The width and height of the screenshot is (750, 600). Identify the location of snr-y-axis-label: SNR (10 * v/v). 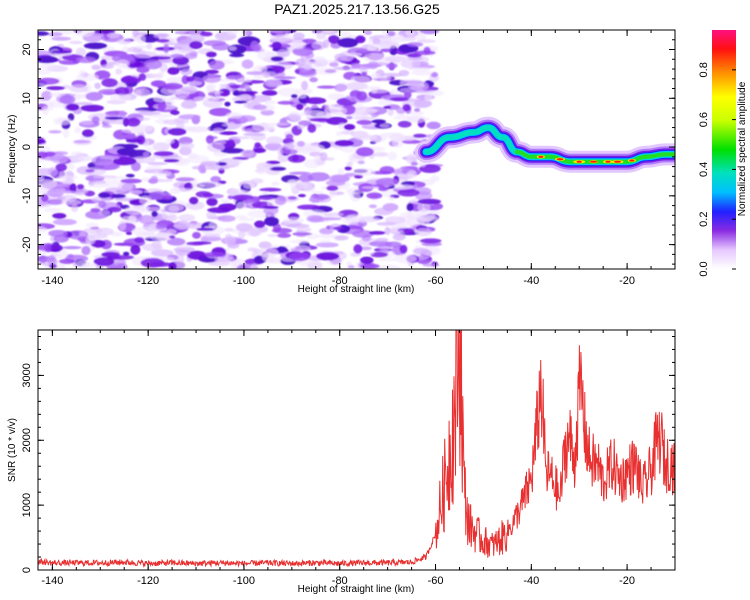
(12, 450).